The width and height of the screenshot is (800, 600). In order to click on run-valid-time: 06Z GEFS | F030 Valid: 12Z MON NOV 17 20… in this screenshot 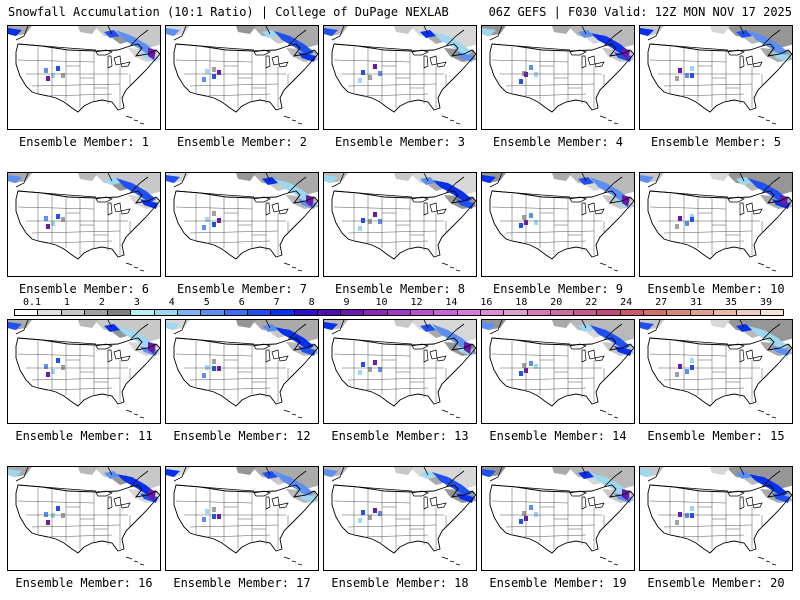, I will do `click(640, 12)`.